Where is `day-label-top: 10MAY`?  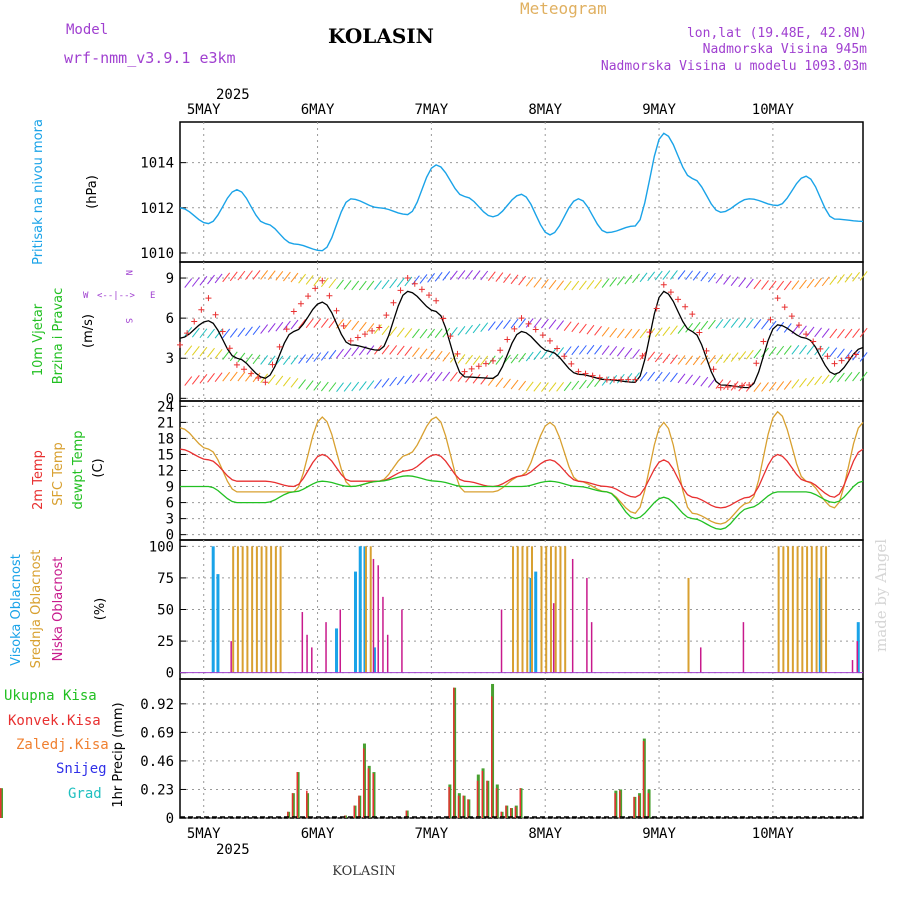 day-label-top: 10MAY is located at coordinates (773, 110).